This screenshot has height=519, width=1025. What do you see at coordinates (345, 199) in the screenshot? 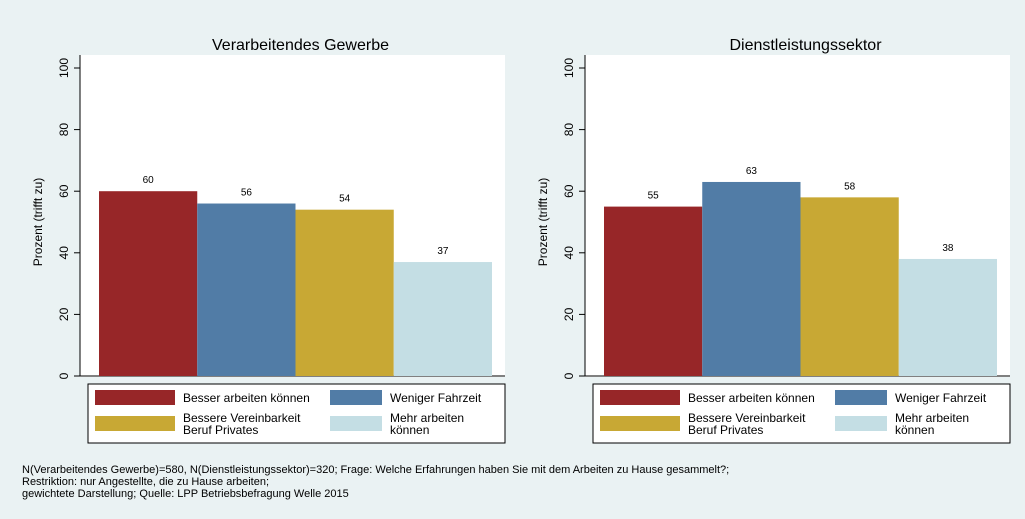
I see `value-label: 54` at bounding box center [345, 199].